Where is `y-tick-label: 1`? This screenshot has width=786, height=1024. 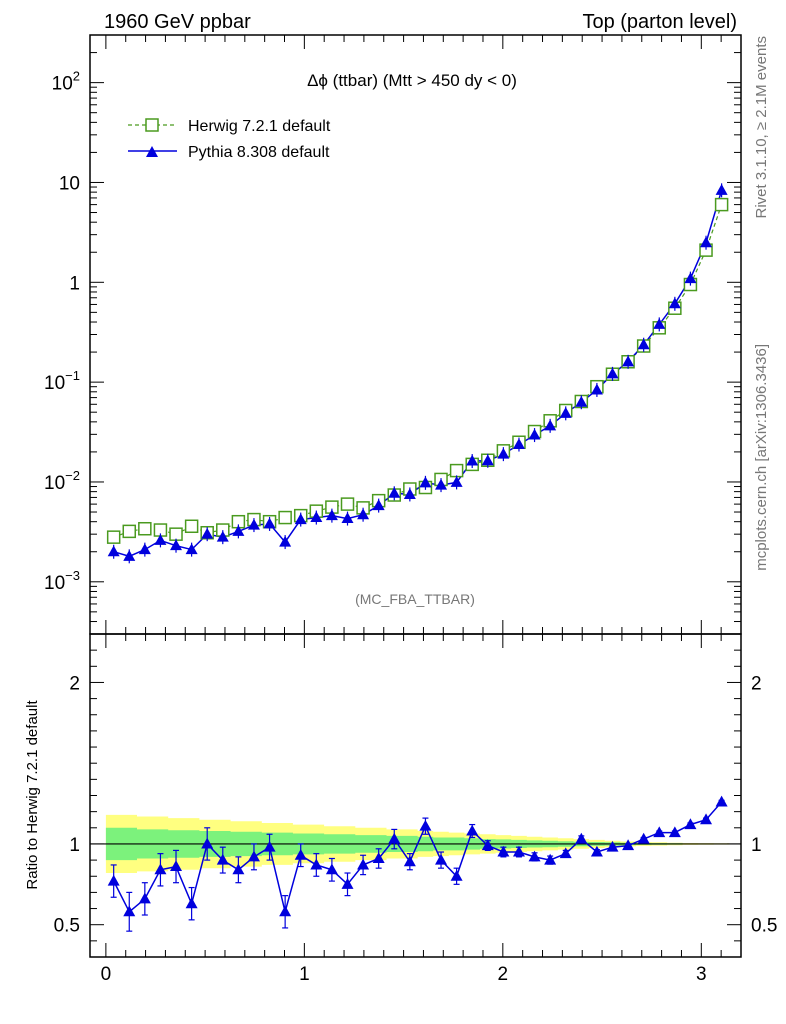 y-tick-label: 1 is located at coordinates (74, 283).